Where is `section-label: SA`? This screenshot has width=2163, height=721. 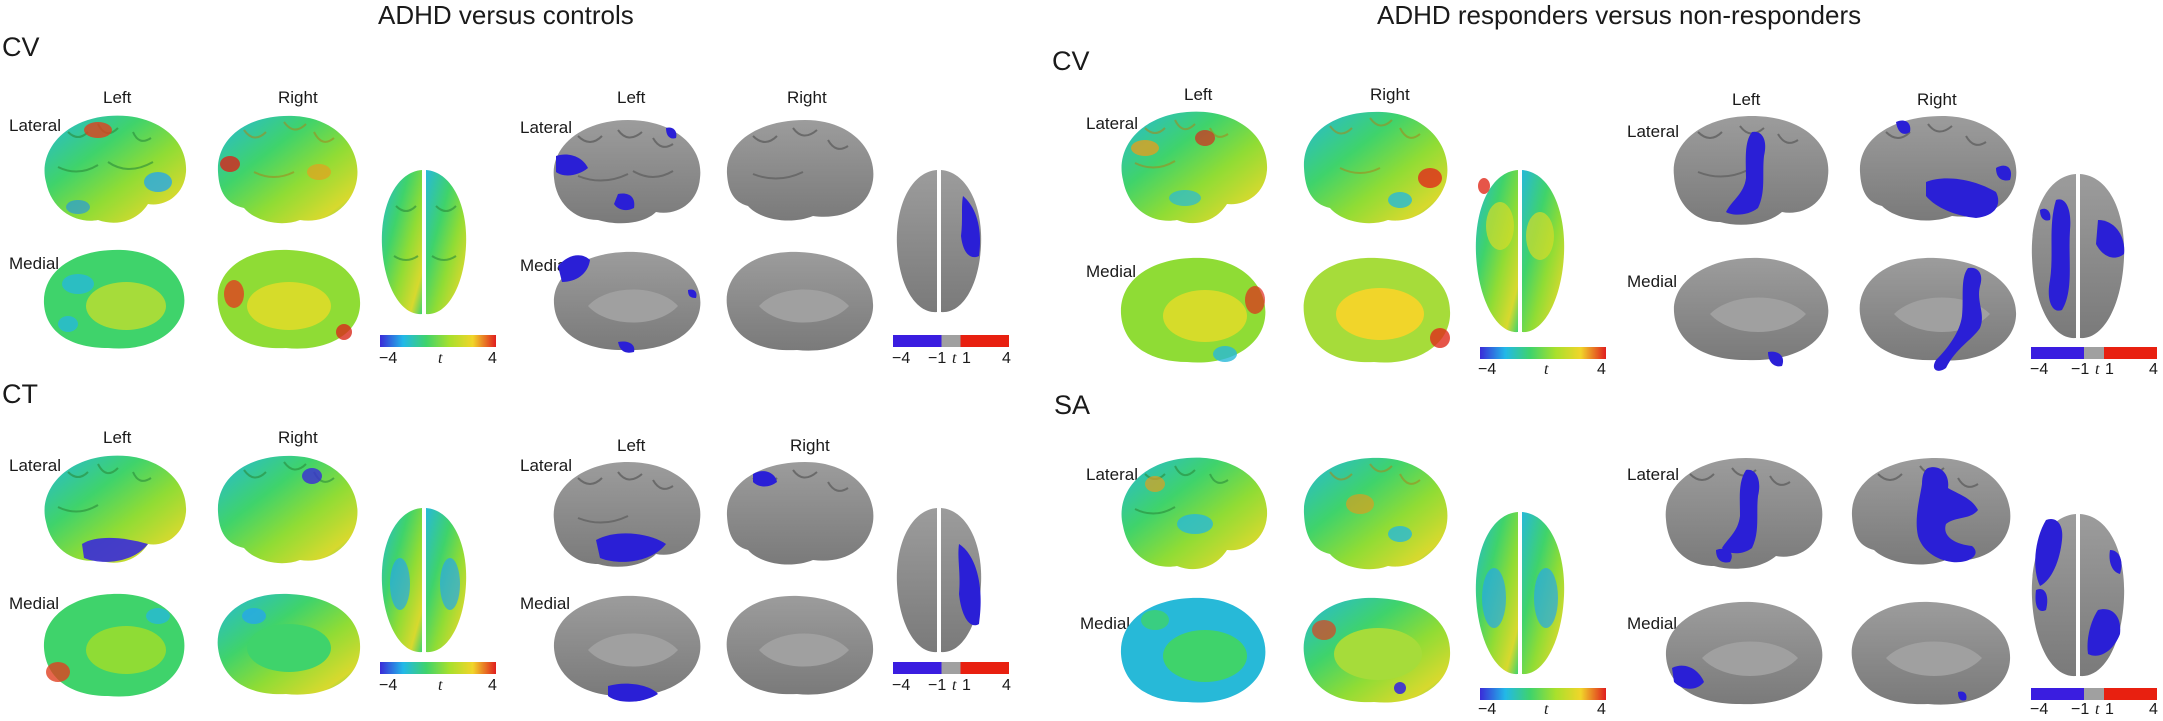
section-label: SA is located at coordinates (1072, 405).